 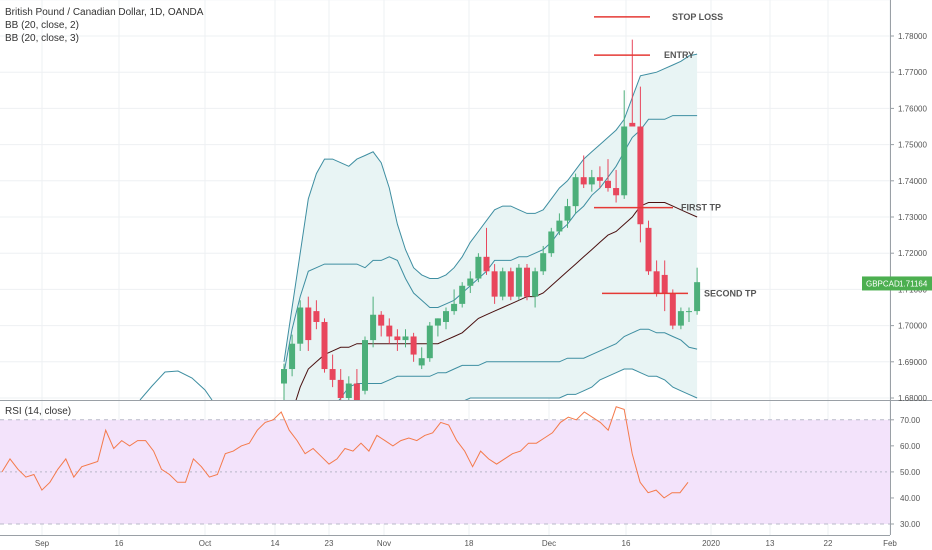 What do you see at coordinates (912, 36) in the screenshot?
I see `price-tick-label: 1.78000` at bounding box center [912, 36].